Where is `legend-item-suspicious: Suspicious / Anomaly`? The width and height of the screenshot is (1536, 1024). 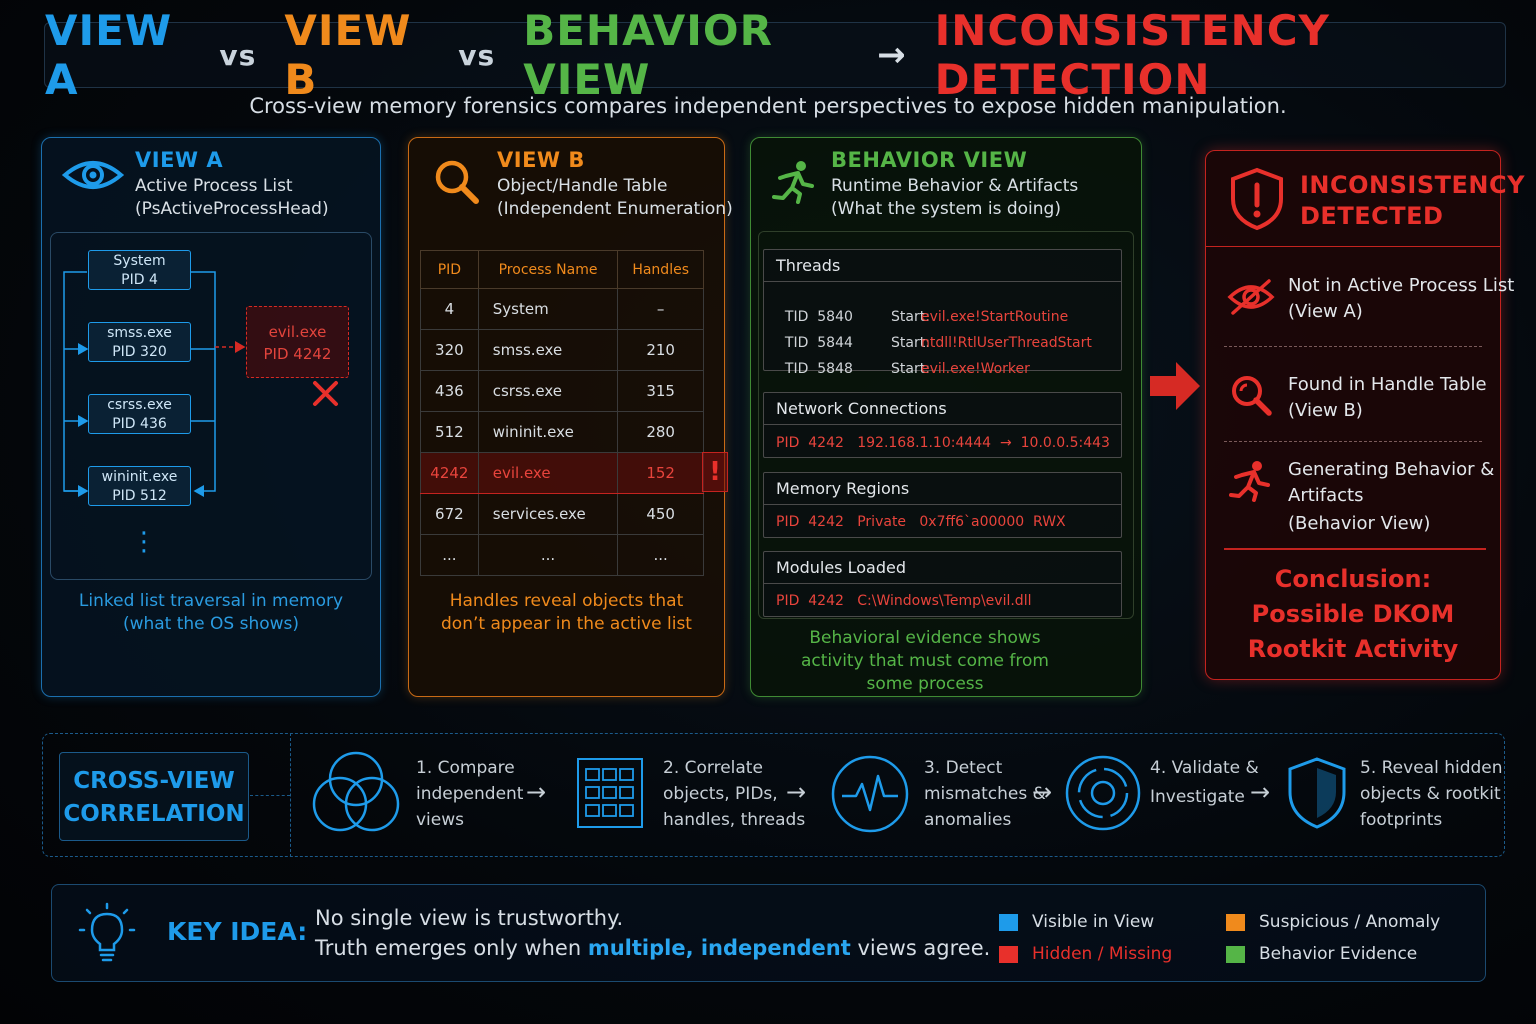 legend-item-suspicious: Suspicious / Anomaly is located at coordinates (1333, 922).